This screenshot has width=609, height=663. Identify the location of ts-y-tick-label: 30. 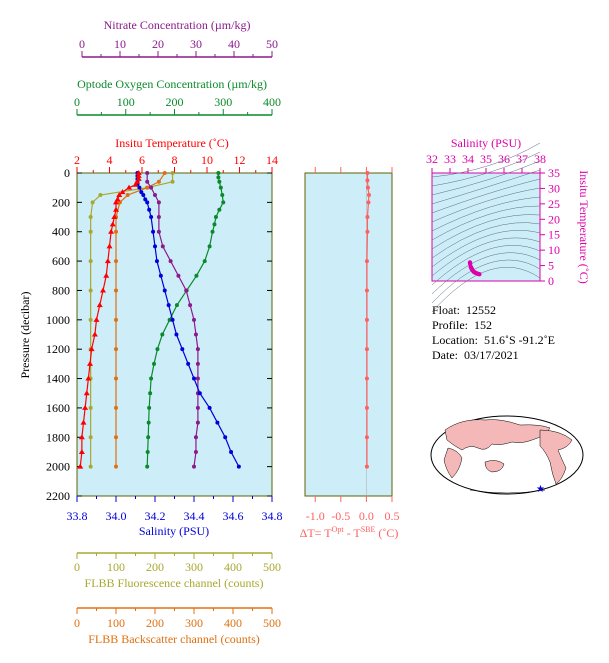
(554, 188).